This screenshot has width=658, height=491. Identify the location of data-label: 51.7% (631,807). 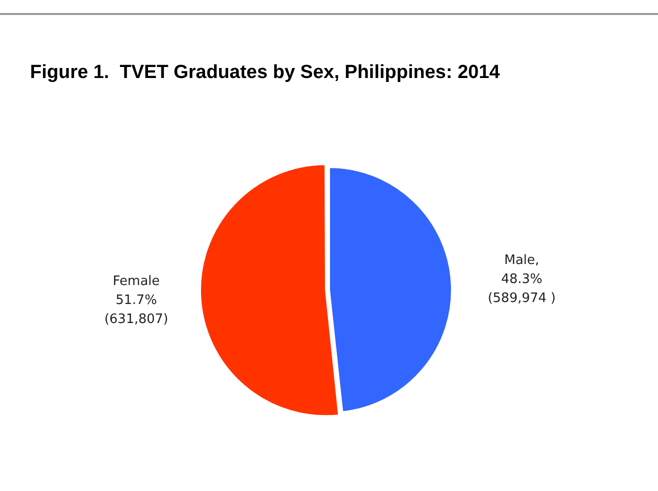
(136, 309).